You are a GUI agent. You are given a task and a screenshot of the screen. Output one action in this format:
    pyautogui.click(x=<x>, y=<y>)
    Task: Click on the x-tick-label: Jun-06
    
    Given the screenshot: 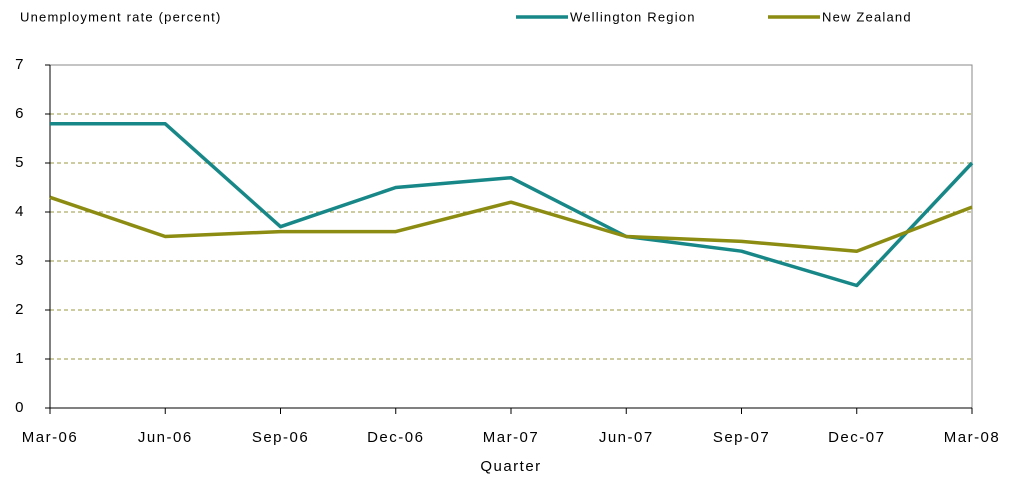 What is the action you would take?
    pyautogui.click(x=165, y=437)
    